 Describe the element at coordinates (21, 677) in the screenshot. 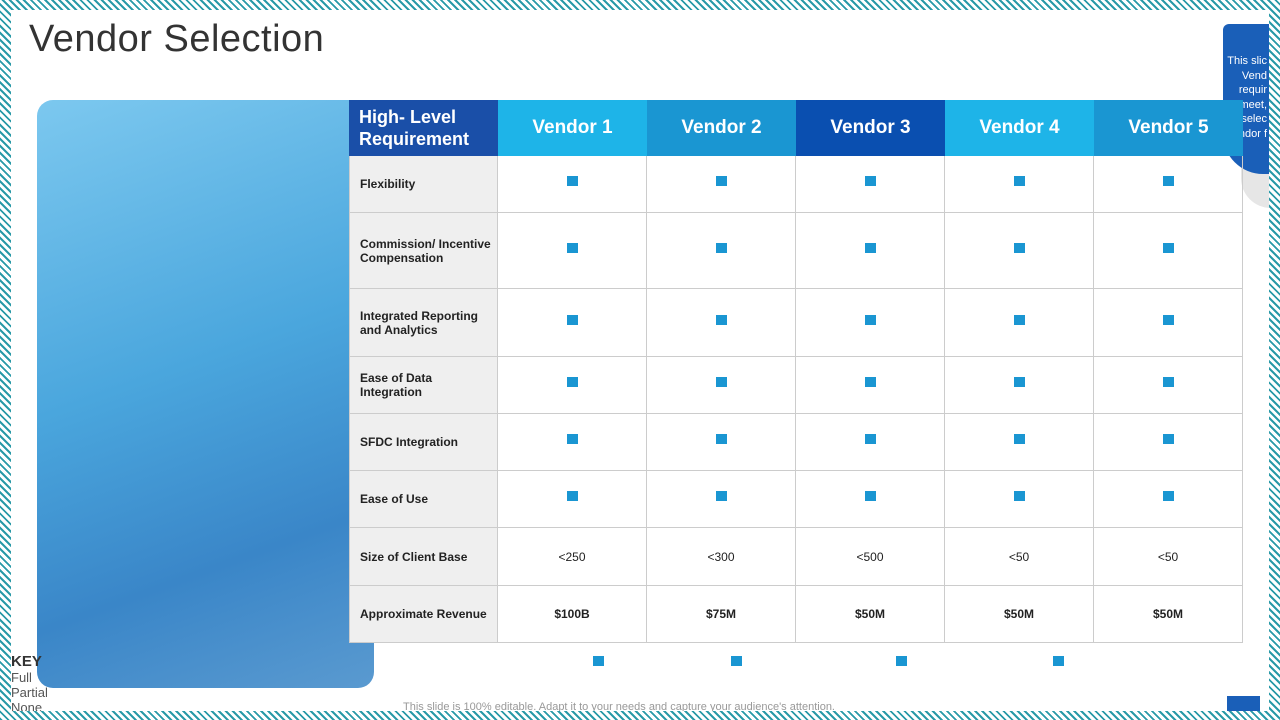

I see `key-label: Full` at that location.